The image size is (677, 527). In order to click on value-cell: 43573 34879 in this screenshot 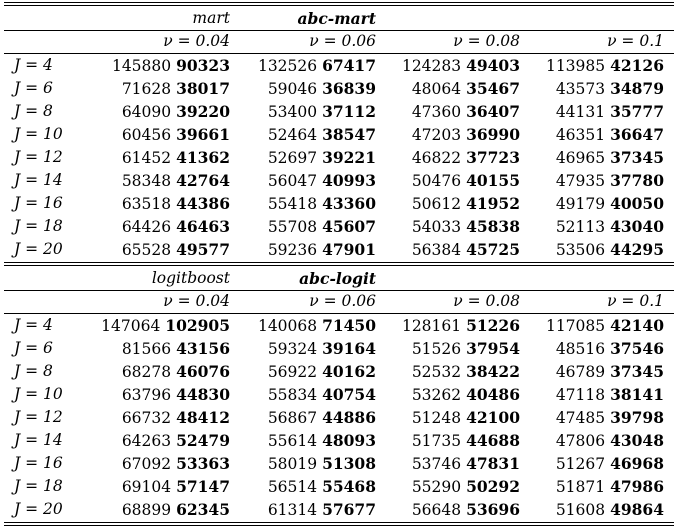, I will do `click(610, 88)`.